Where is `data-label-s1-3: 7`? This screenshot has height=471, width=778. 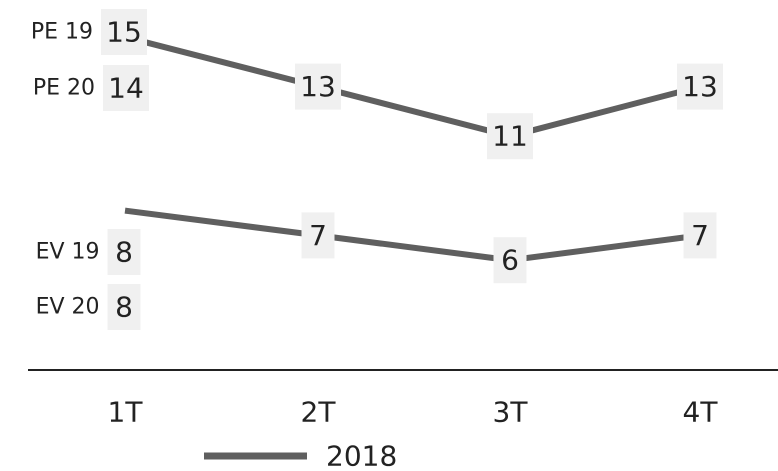 data-label-s1-3: 7 is located at coordinates (700, 235).